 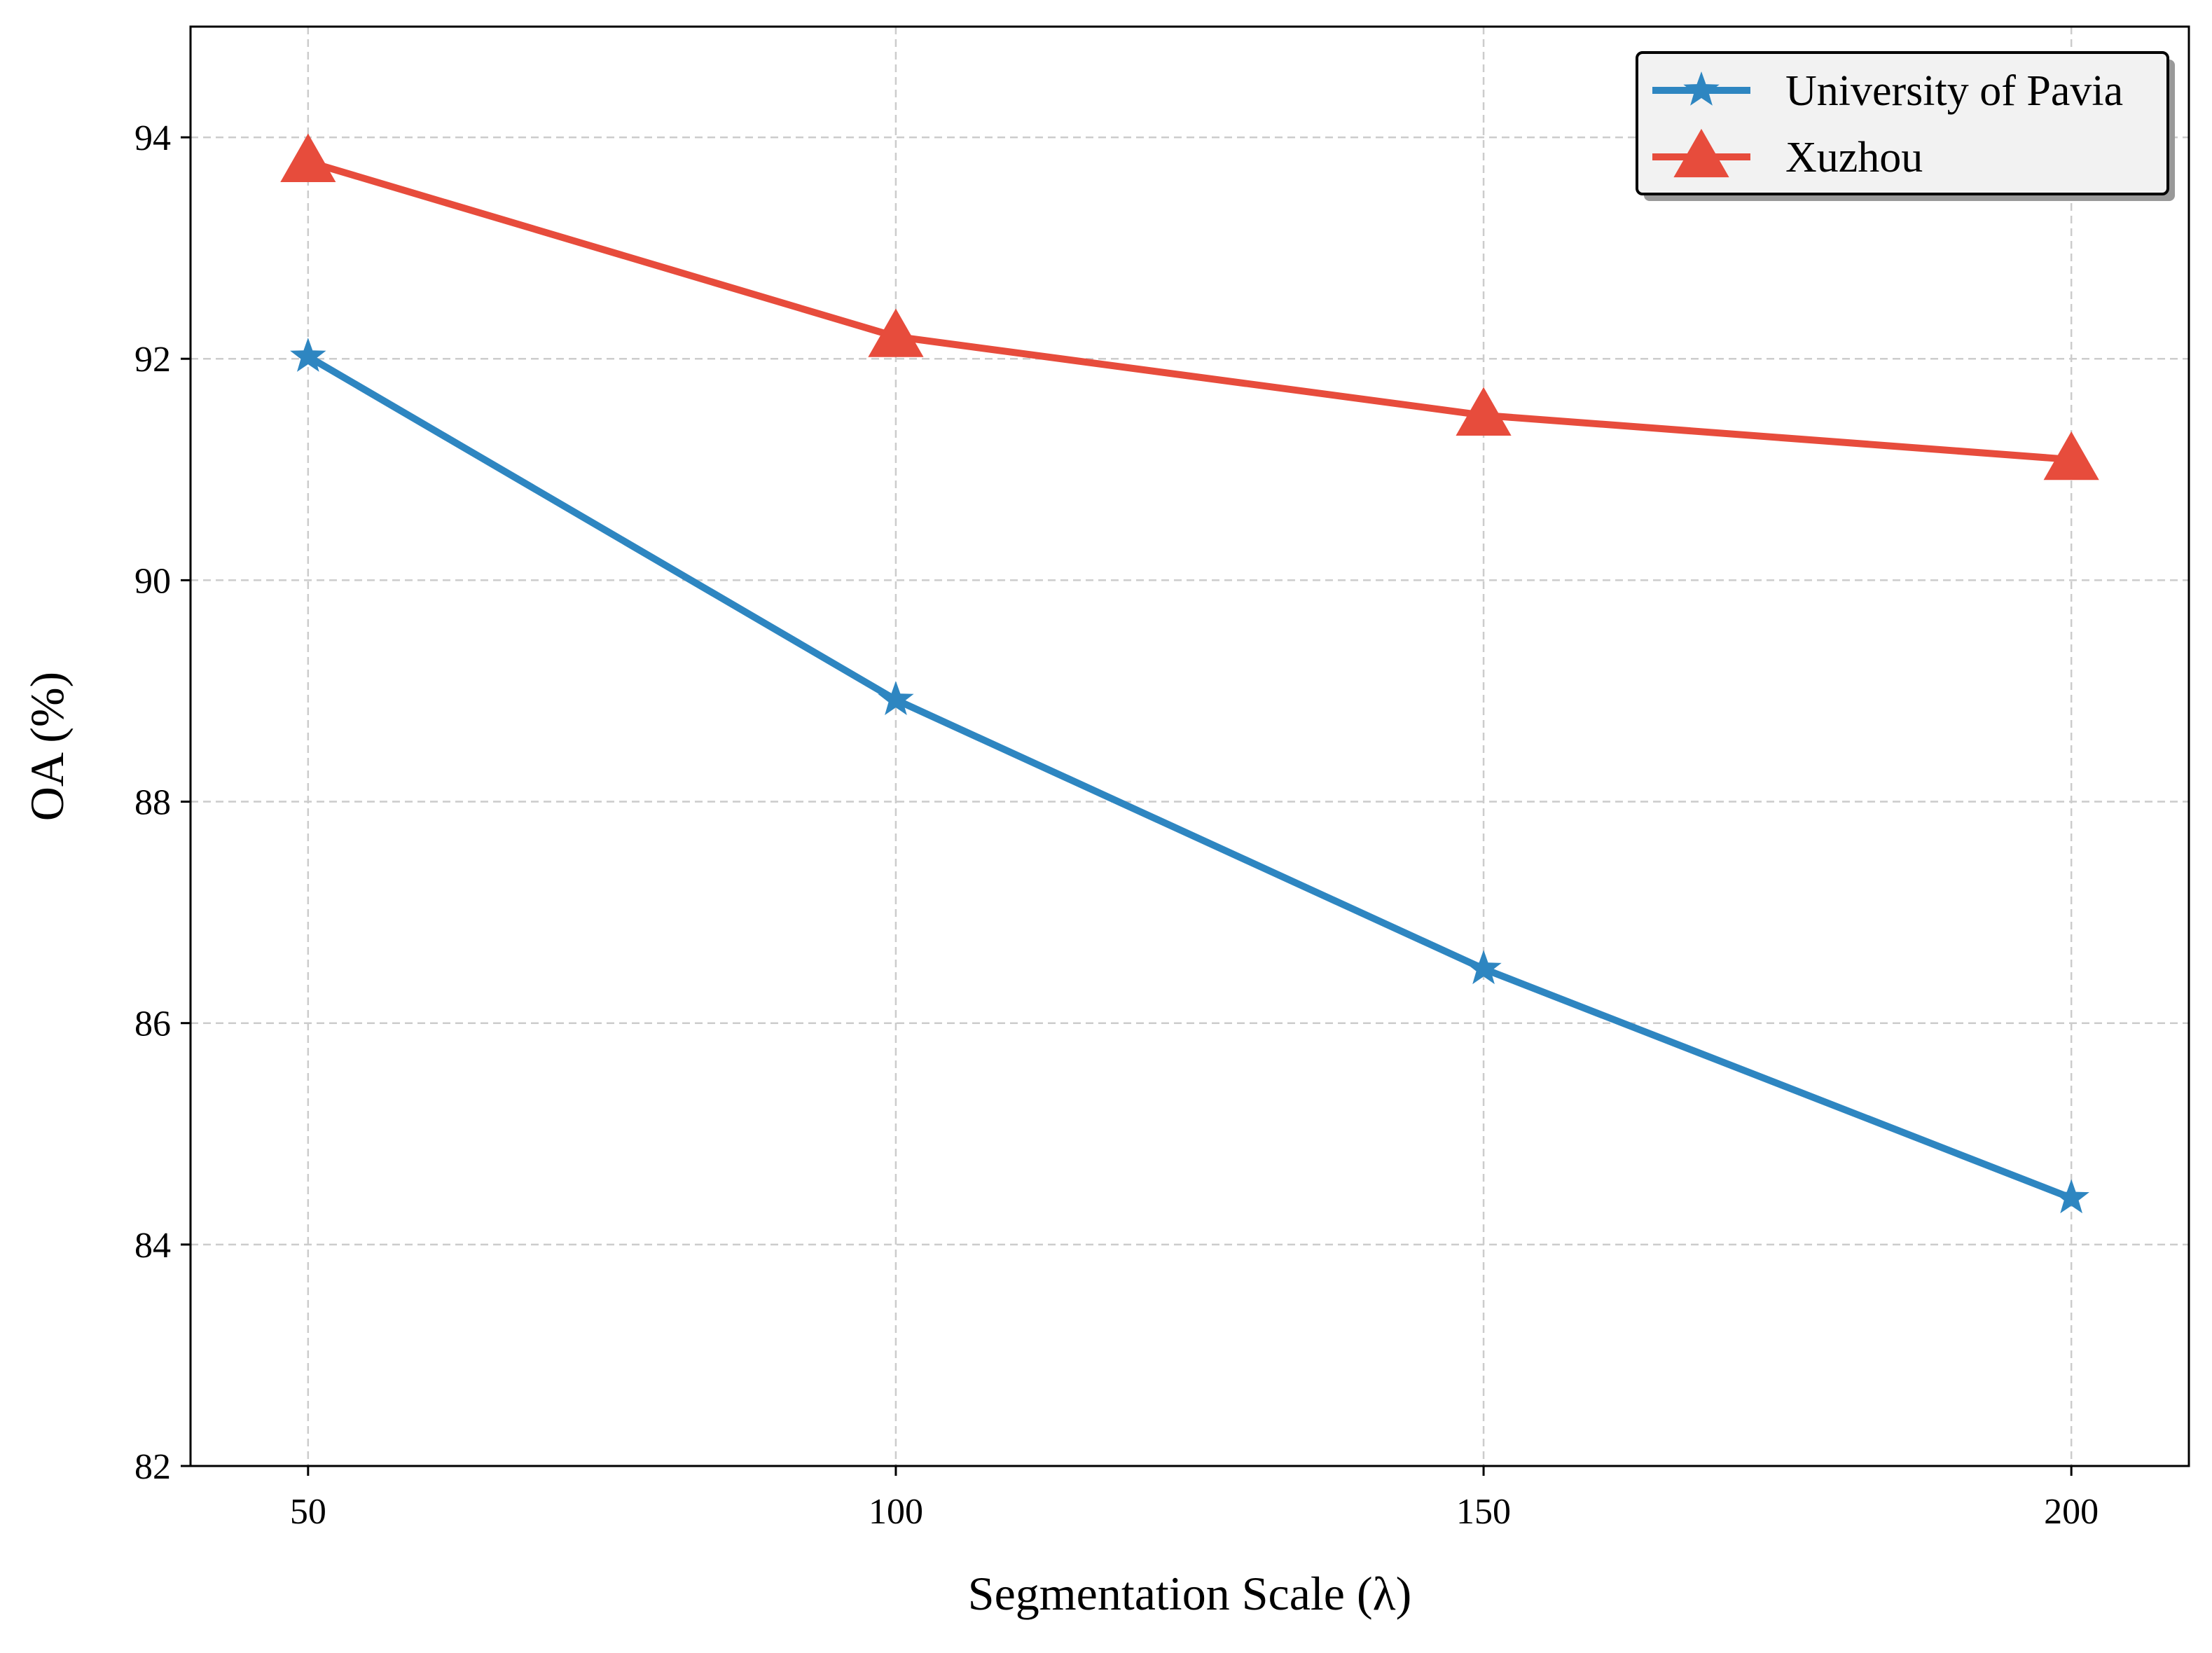 I want to click on x-tick-label: 200, so click(x=2071, y=1512).